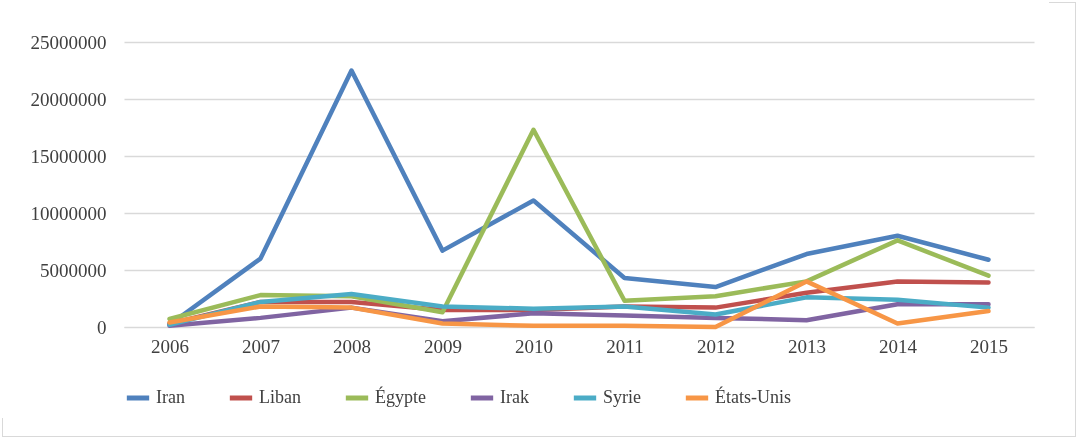 This screenshot has width=1080, height=441. What do you see at coordinates (625, 346) in the screenshot?
I see `x-tick-label: 2011` at bounding box center [625, 346].